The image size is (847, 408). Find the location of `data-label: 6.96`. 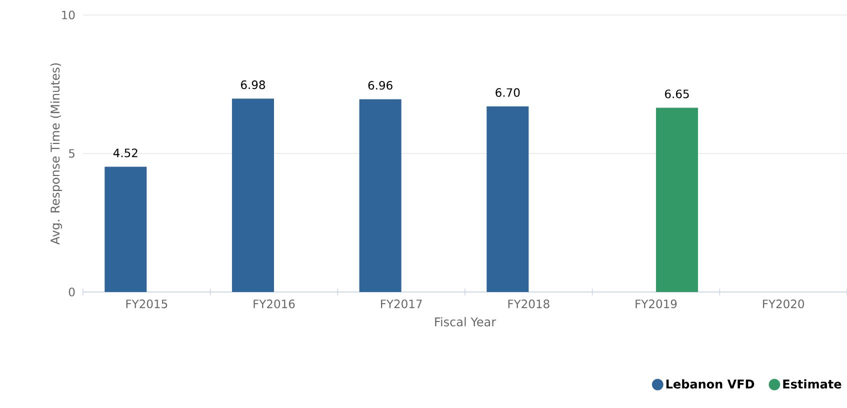

data-label: 6.96 is located at coordinates (380, 85).